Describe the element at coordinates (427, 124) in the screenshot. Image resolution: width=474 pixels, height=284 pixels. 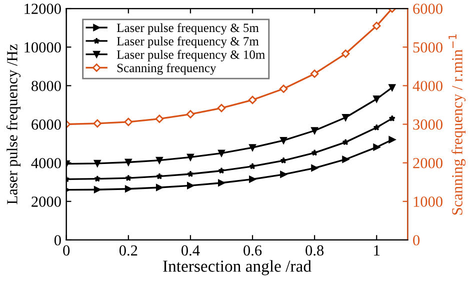
I see `y2-tick-label: 3000` at that location.